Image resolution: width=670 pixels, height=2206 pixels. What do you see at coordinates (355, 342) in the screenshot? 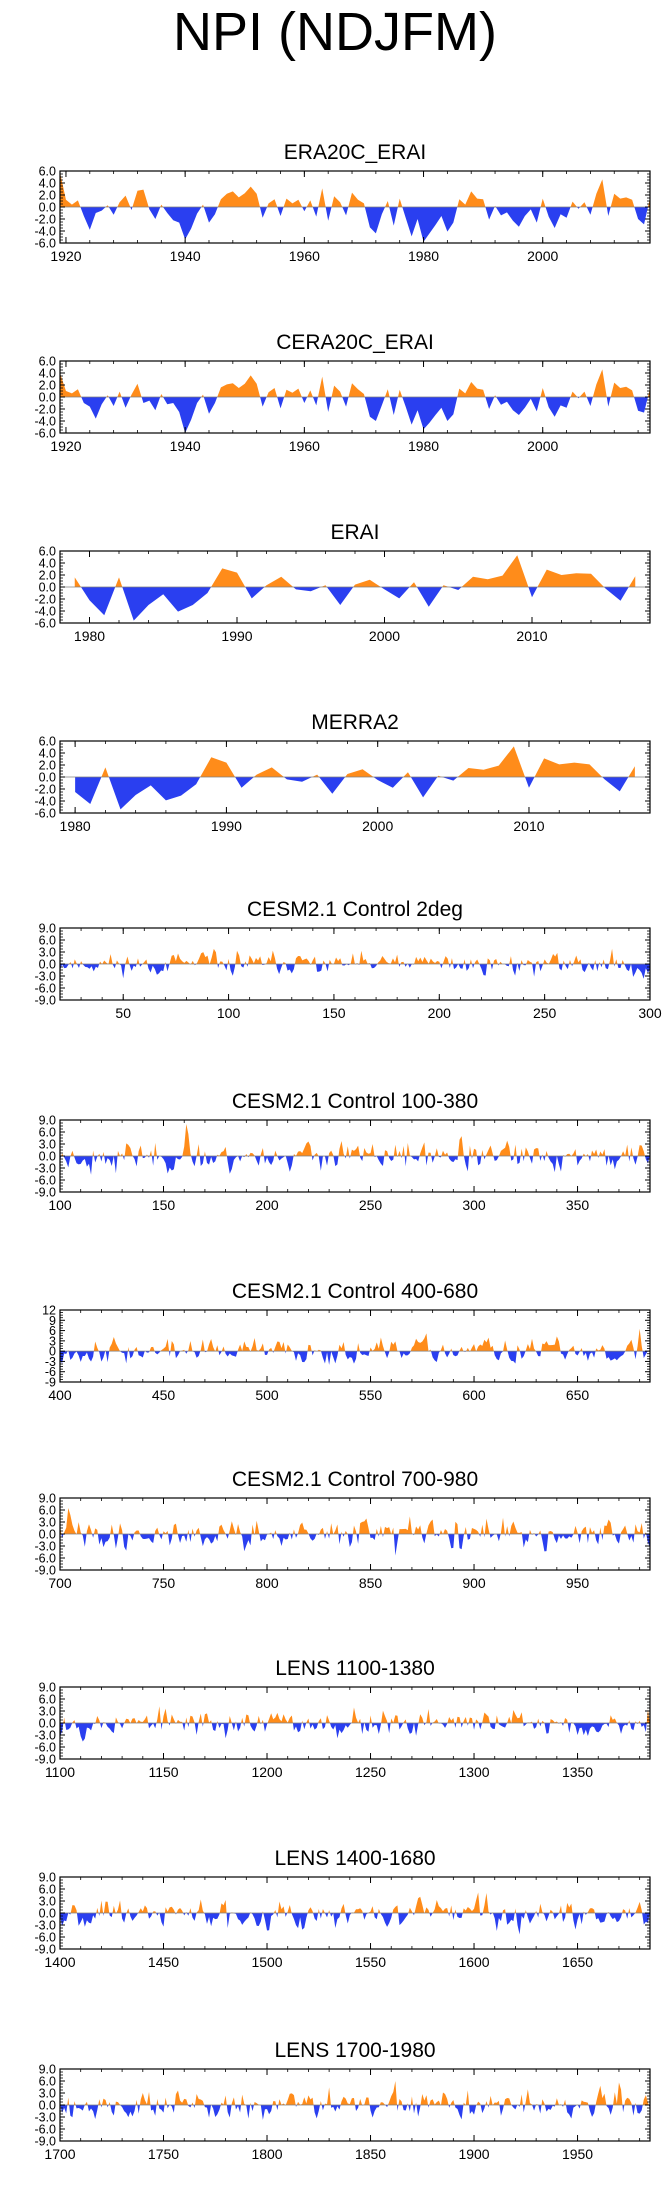
I see `panel-title: CERA20C_ERAI` at bounding box center [355, 342].